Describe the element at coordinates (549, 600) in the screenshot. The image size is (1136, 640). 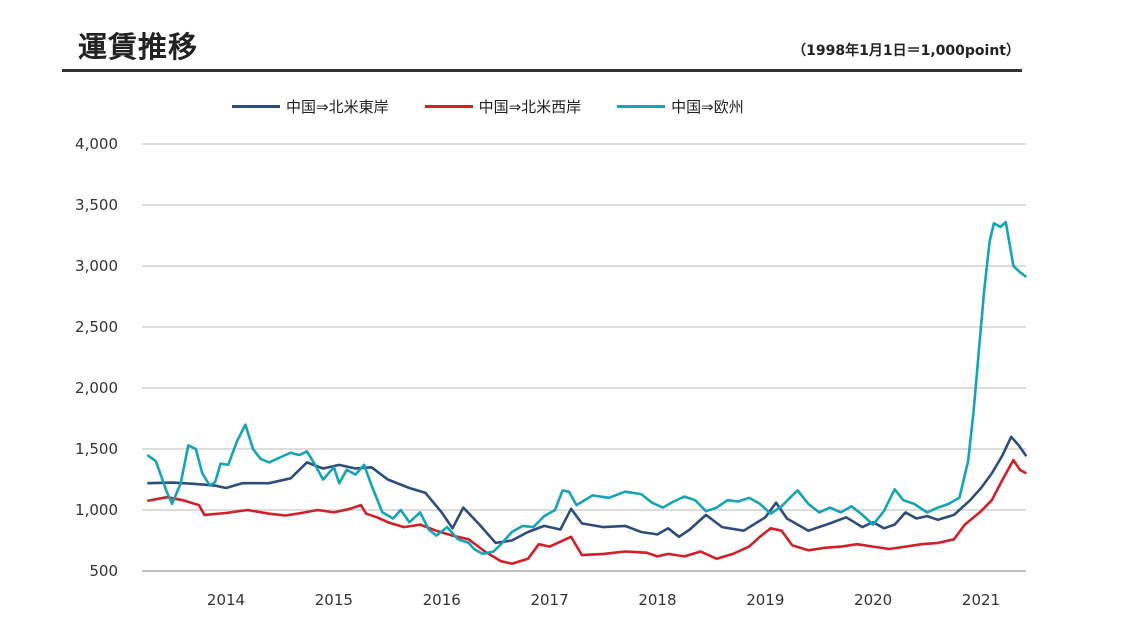
I see `x-tick-label: 2017` at that location.